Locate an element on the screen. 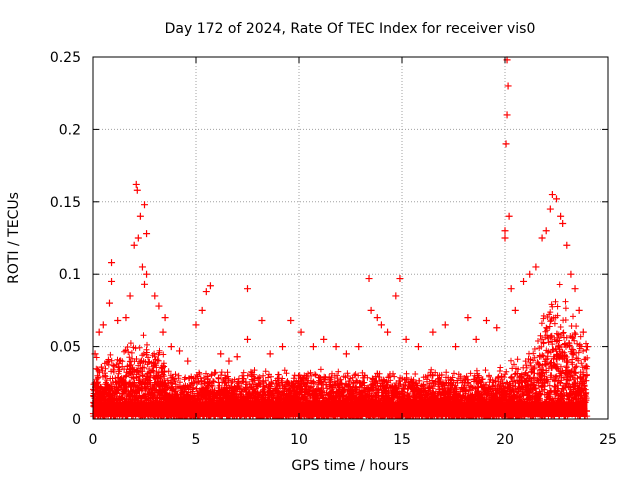 This screenshot has height=480, width=640. x-tick-label: 20 is located at coordinates (505, 440).